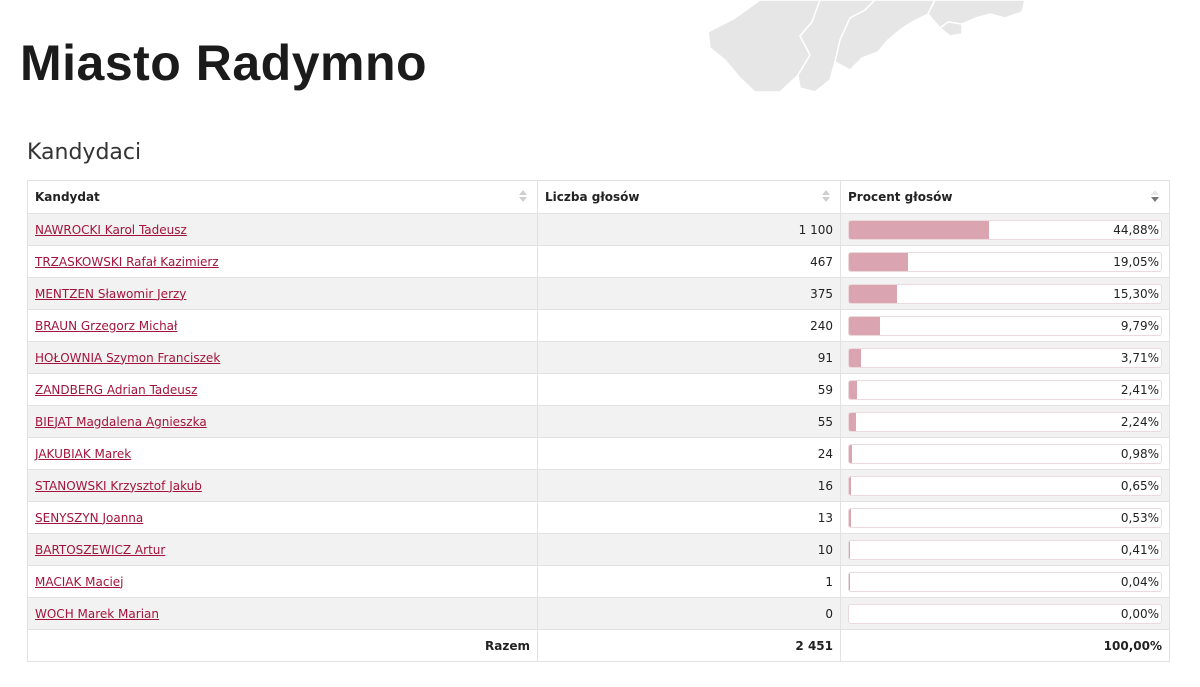 This screenshot has width=1200, height=687. I want to click on candidate-cell: JAKUBIAK Marek, so click(282, 453).